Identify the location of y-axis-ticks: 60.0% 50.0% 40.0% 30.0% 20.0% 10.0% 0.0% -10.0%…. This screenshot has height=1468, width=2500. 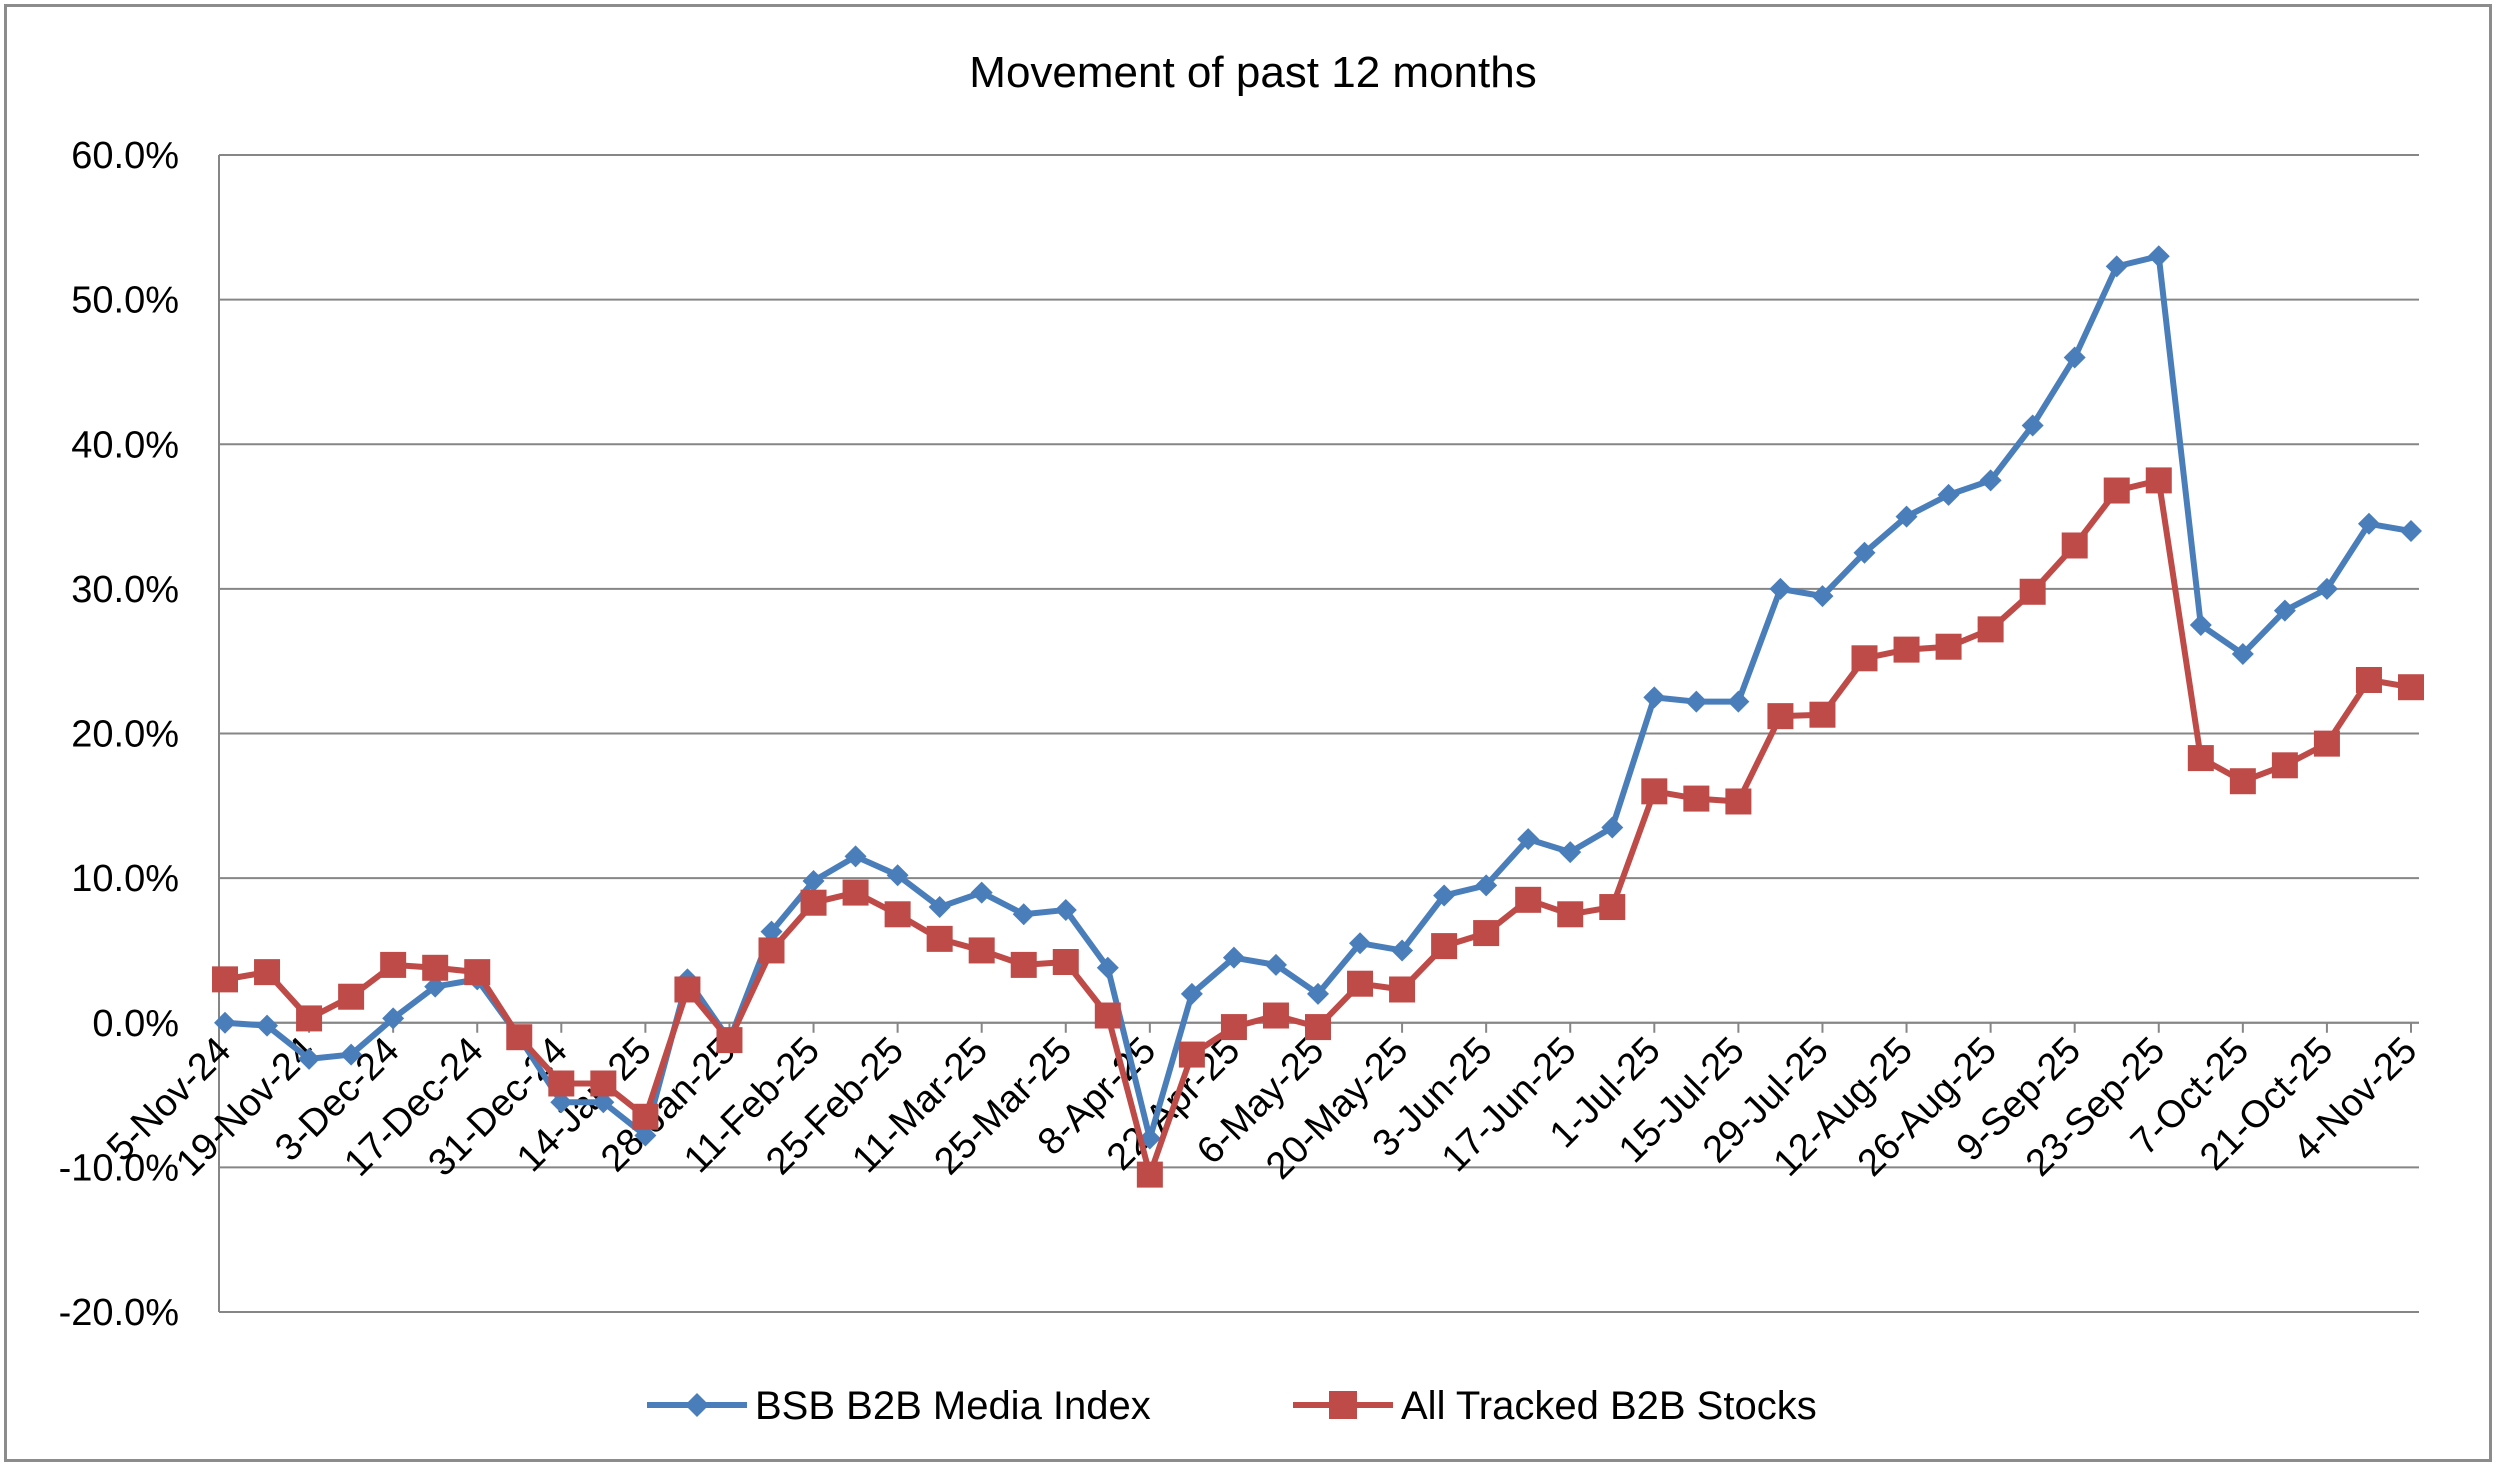
(119, 734).